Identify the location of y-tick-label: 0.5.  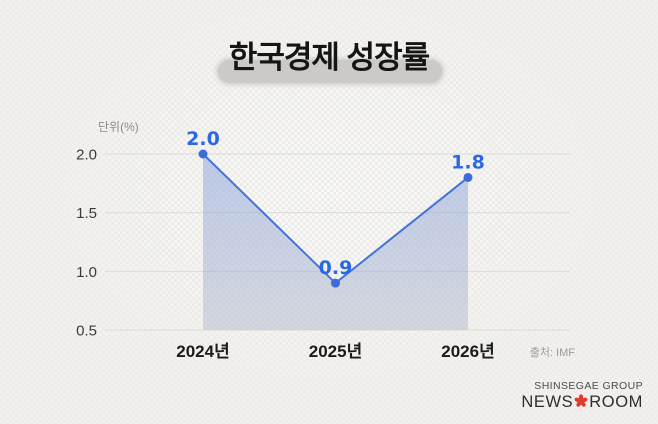
(86, 331).